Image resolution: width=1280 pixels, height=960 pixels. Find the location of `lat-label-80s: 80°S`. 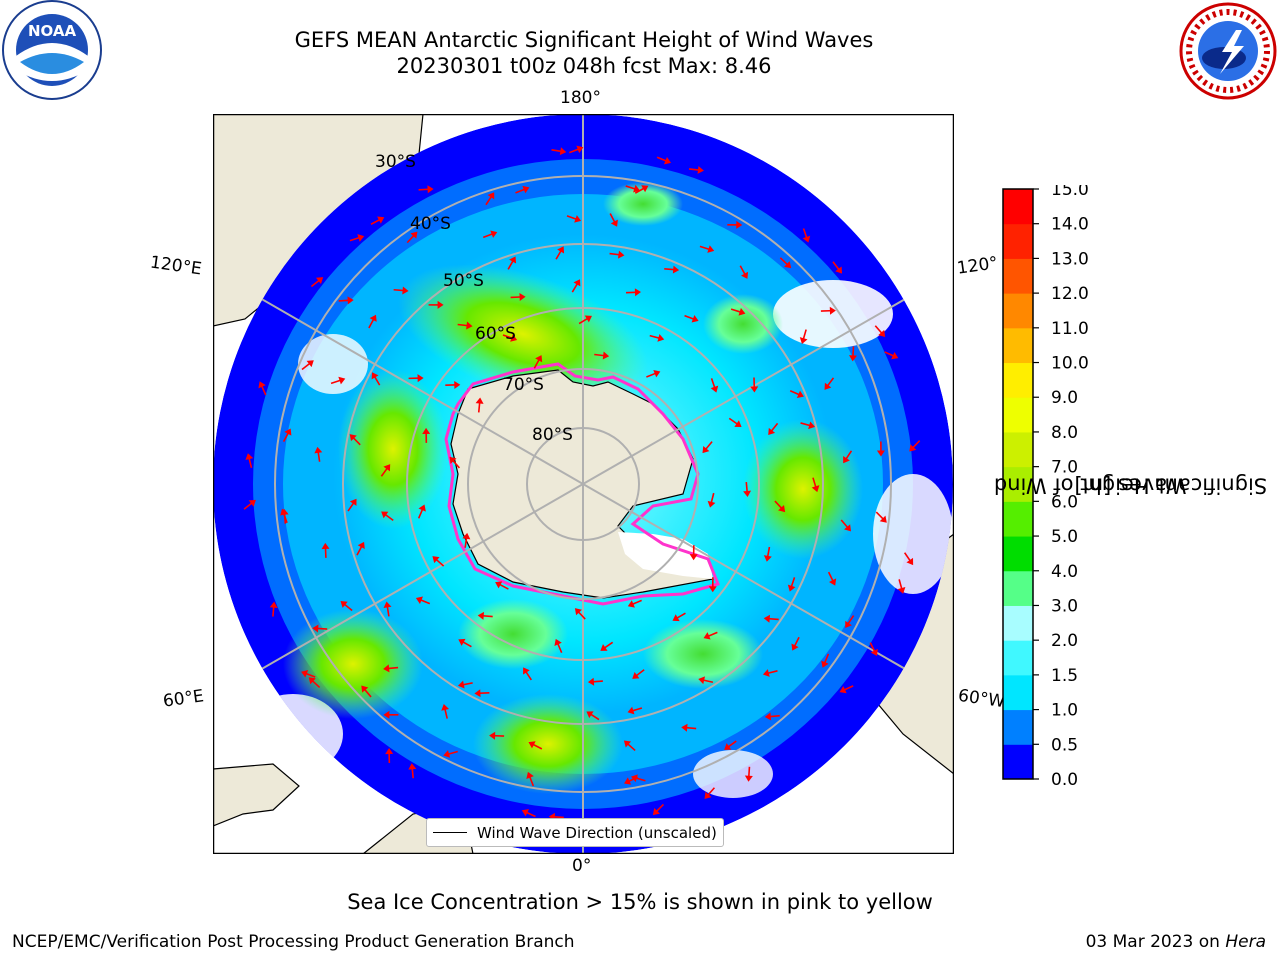

lat-label-80s: 80°S is located at coordinates (552, 435).